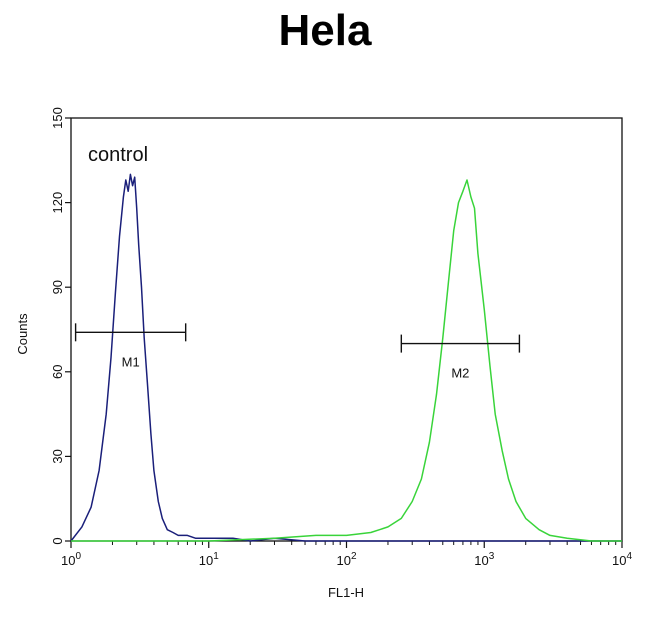 The height and width of the screenshot is (622, 650). I want to click on control-annotation: control, so click(118, 155).